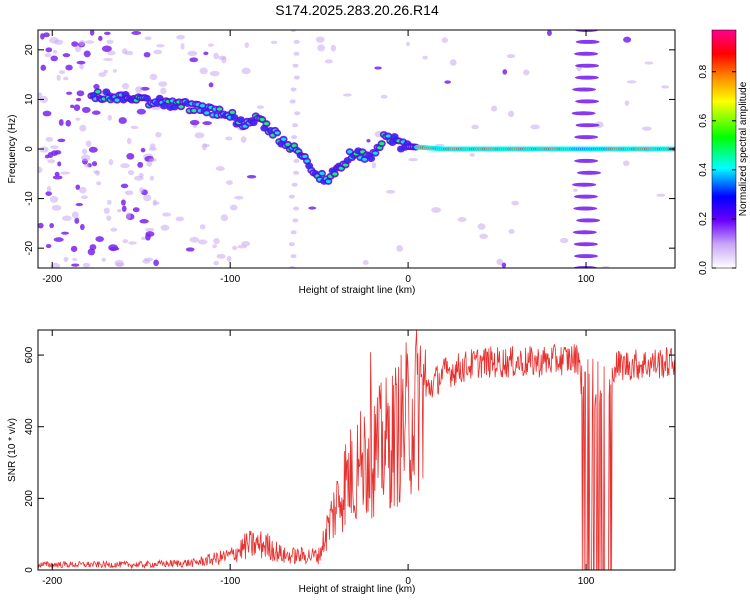  What do you see at coordinates (357, 10) in the screenshot?
I see `chart-title: S174.2025.283.20.26.R14` at bounding box center [357, 10].